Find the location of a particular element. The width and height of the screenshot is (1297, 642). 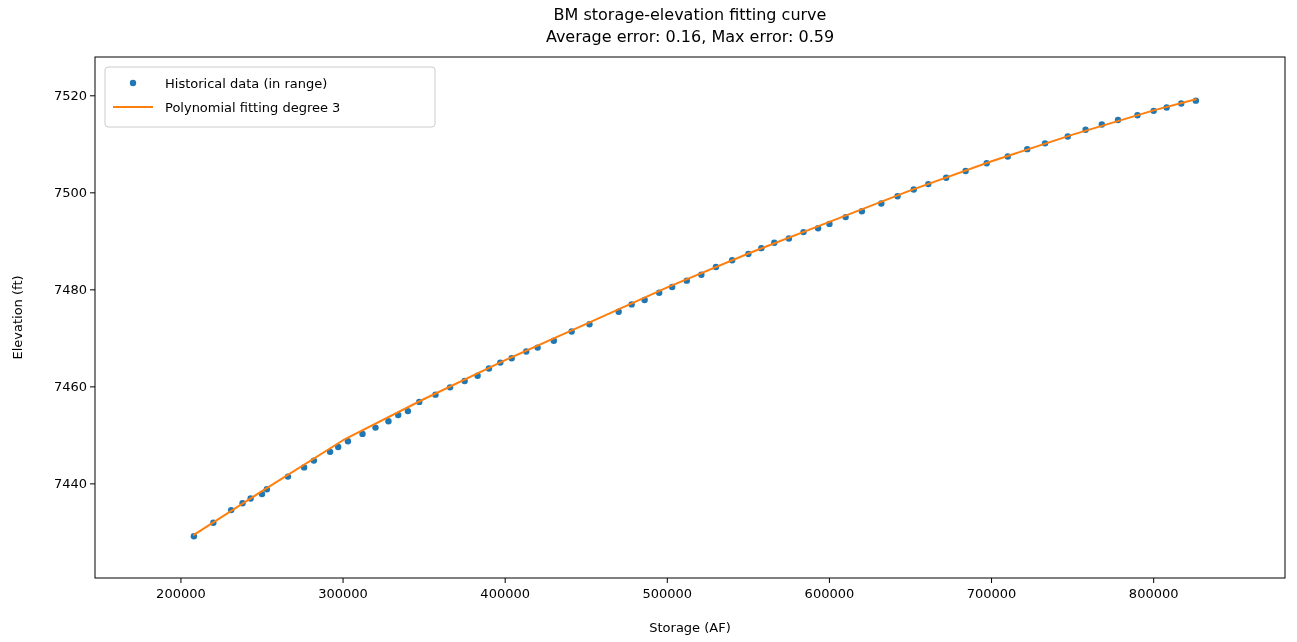

x-tick-label: 200000 is located at coordinates (181, 593).